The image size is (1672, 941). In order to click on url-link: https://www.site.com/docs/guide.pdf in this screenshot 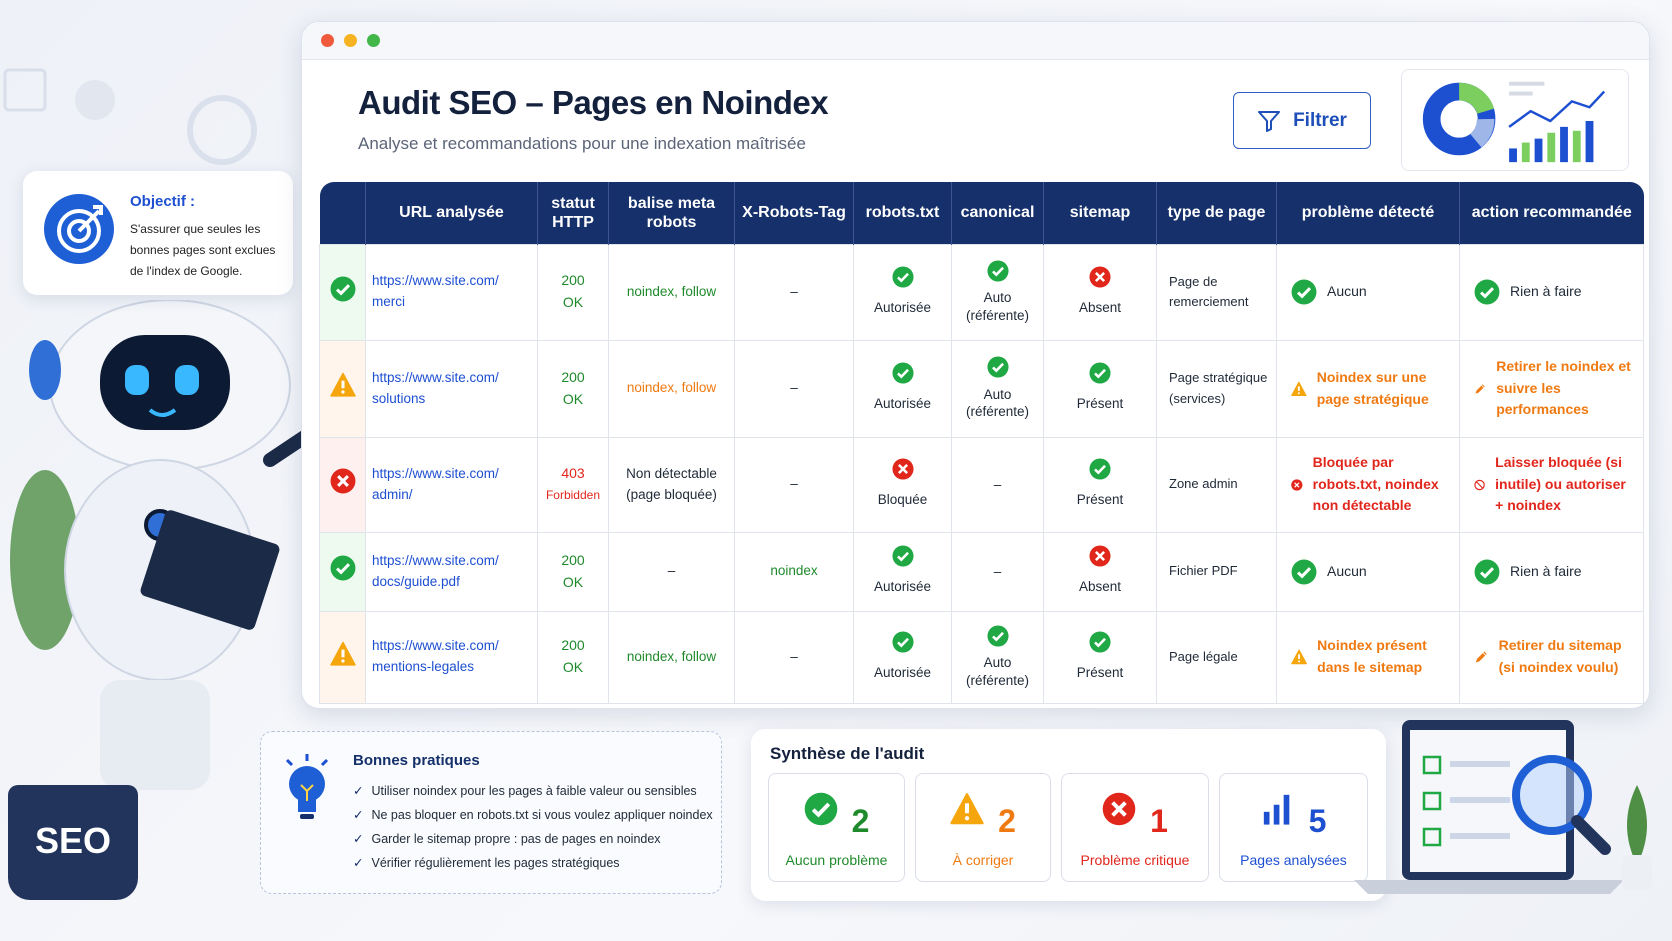, I will do `click(435, 570)`.